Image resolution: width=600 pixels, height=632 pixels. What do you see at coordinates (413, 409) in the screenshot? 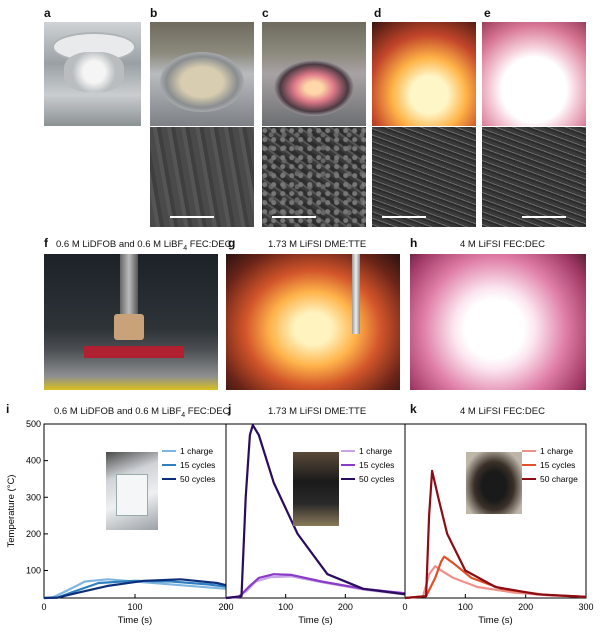
I see `panel-label-k: k` at bounding box center [413, 409].